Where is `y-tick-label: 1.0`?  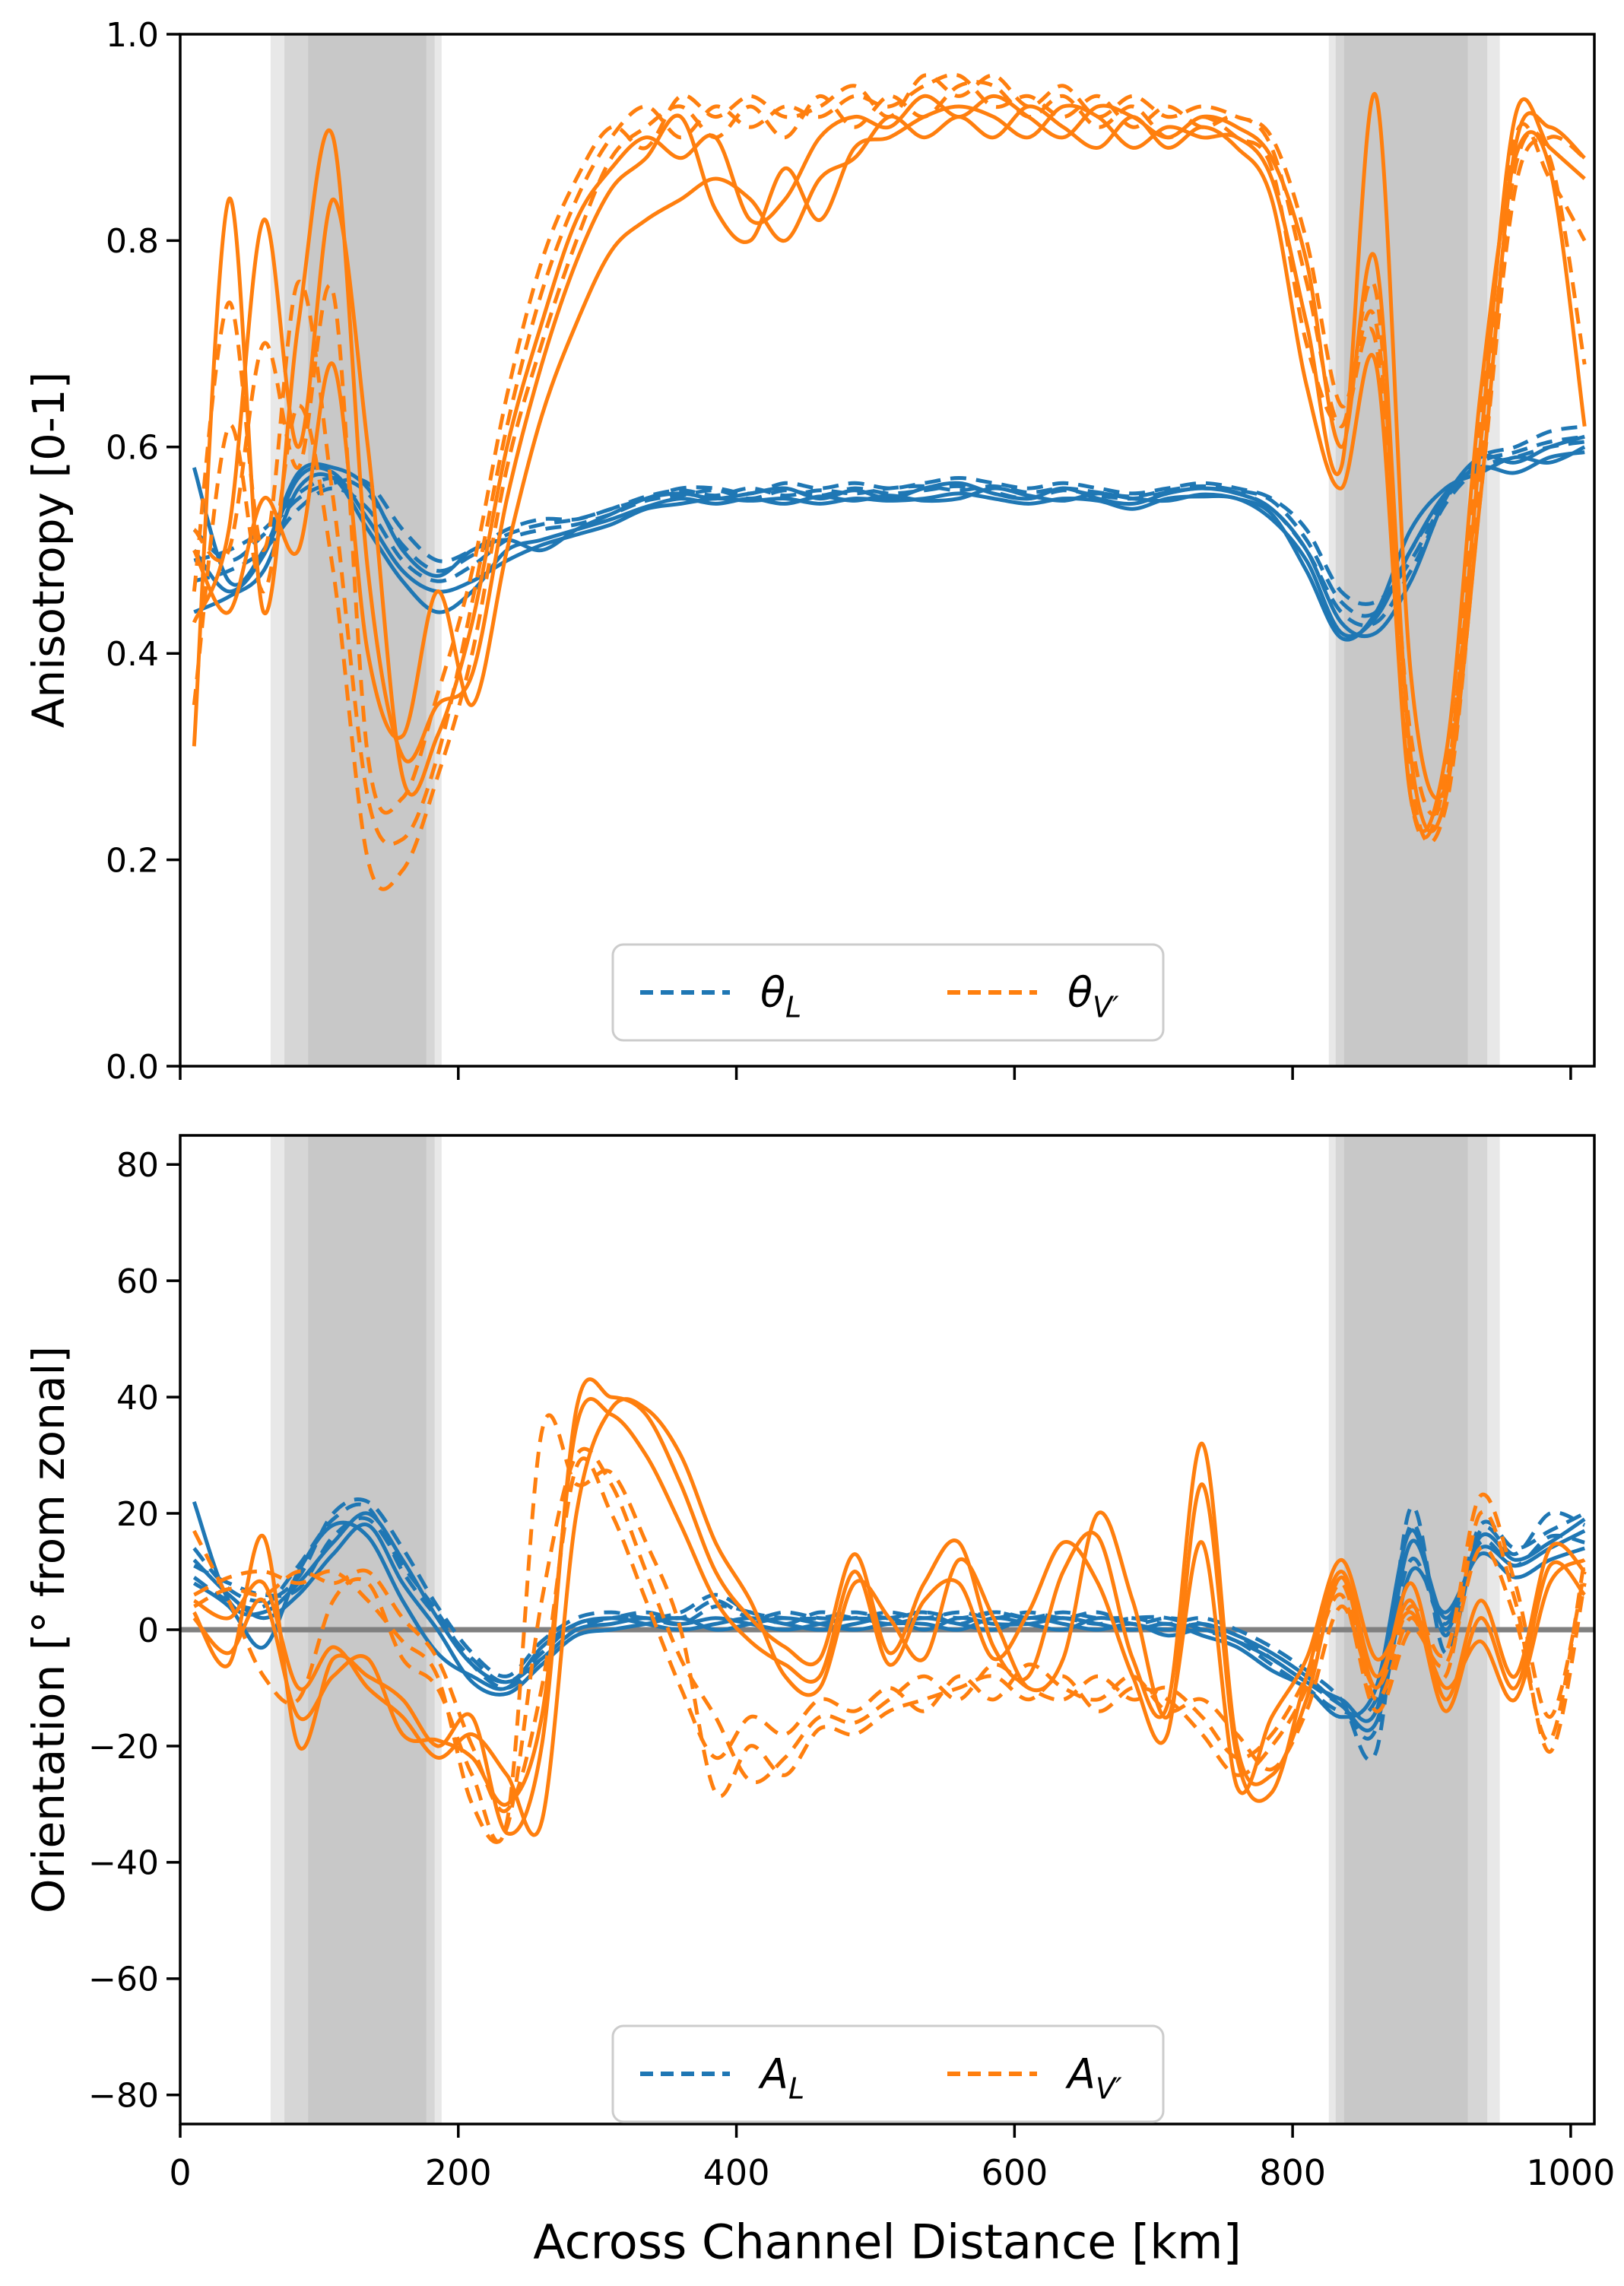 y-tick-label: 1.0 is located at coordinates (132, 35).